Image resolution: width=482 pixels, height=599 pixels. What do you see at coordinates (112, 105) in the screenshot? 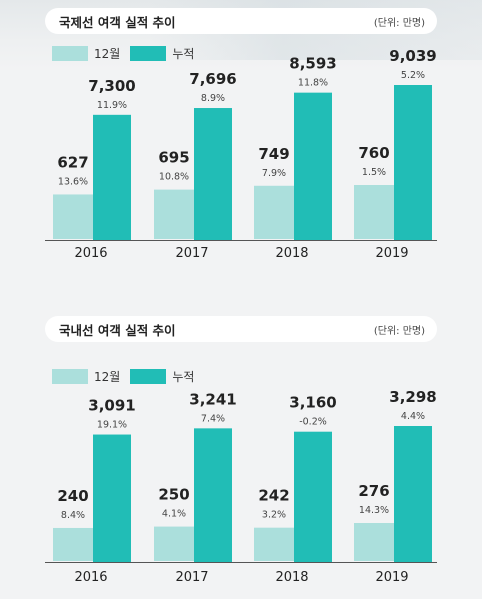
I see `pct-label-cumulative: 11.9%` at bounding box center [112, 105].